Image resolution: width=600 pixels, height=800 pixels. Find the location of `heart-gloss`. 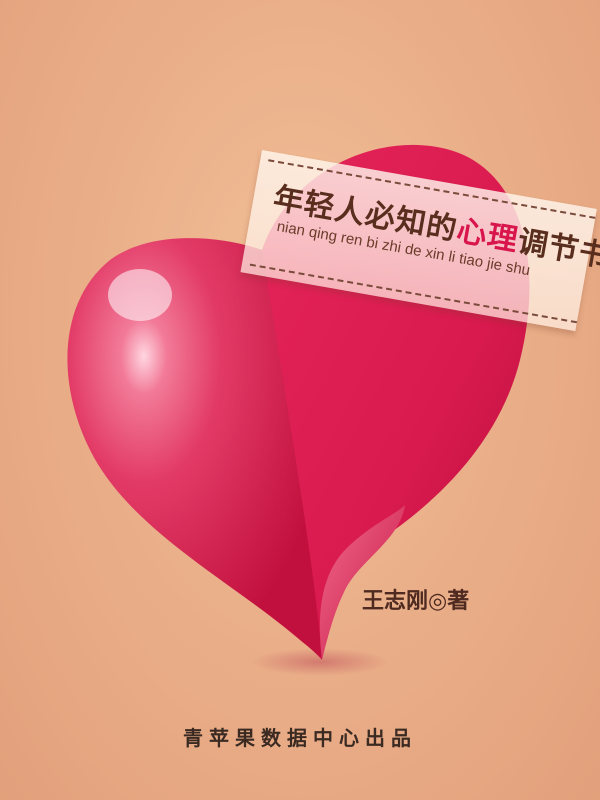

heart-gloss is located at coordinates (140, 295).